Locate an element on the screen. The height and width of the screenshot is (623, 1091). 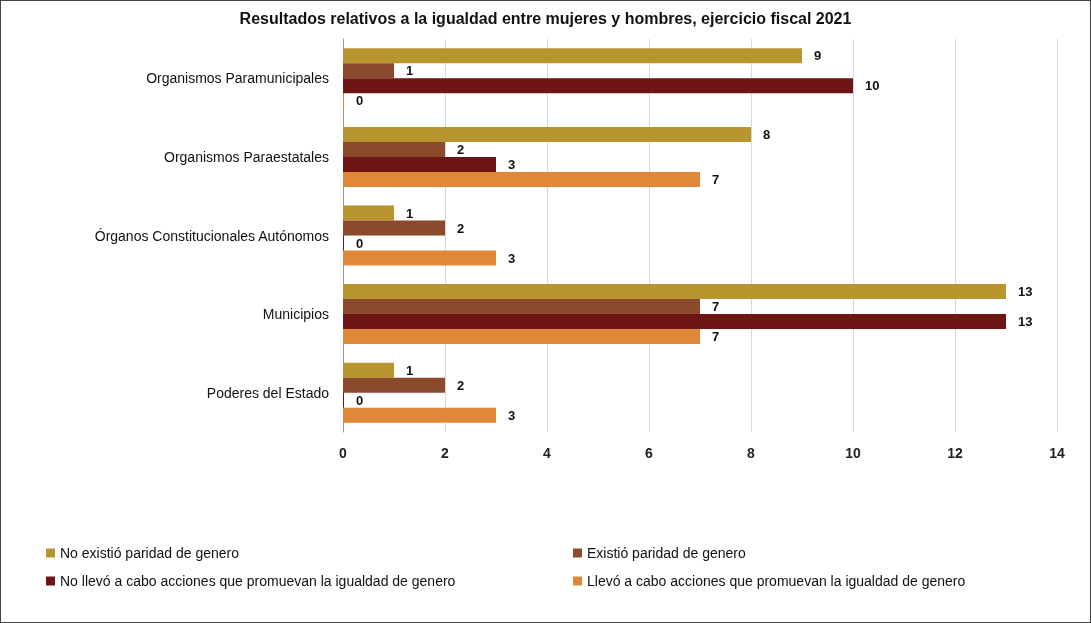
legend-label: Llevó a cabo acciones que promuevan la igualdad de genero is located at coordinates (776, 581).